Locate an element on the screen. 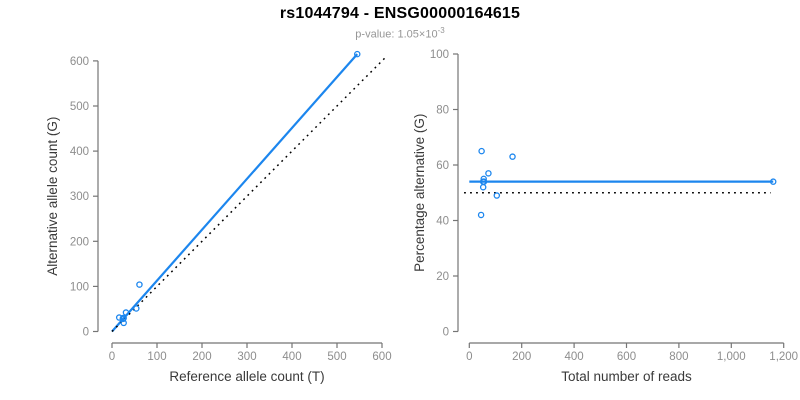 The height and width of the screenshot is (400, 800). figure-title: rs1044794 - ENSG00000164615 is located at coordinates (400, 13).